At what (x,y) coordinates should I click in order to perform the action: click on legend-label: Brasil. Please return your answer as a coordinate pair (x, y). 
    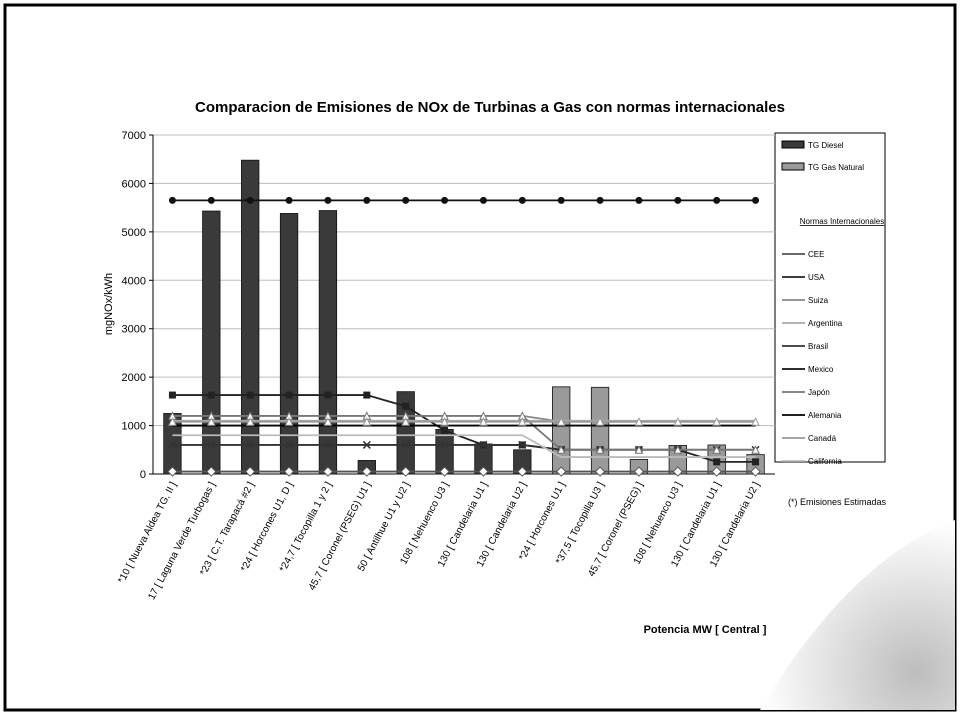
    Looking at the image, I should click on (818, 346).